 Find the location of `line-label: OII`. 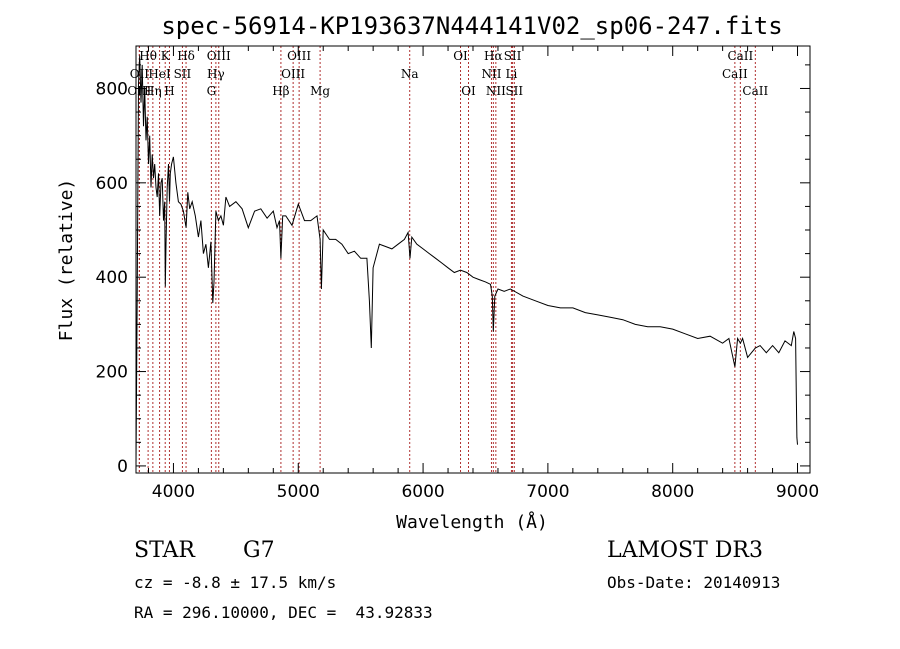

line-label: OII is located at coordinates (140, 74).